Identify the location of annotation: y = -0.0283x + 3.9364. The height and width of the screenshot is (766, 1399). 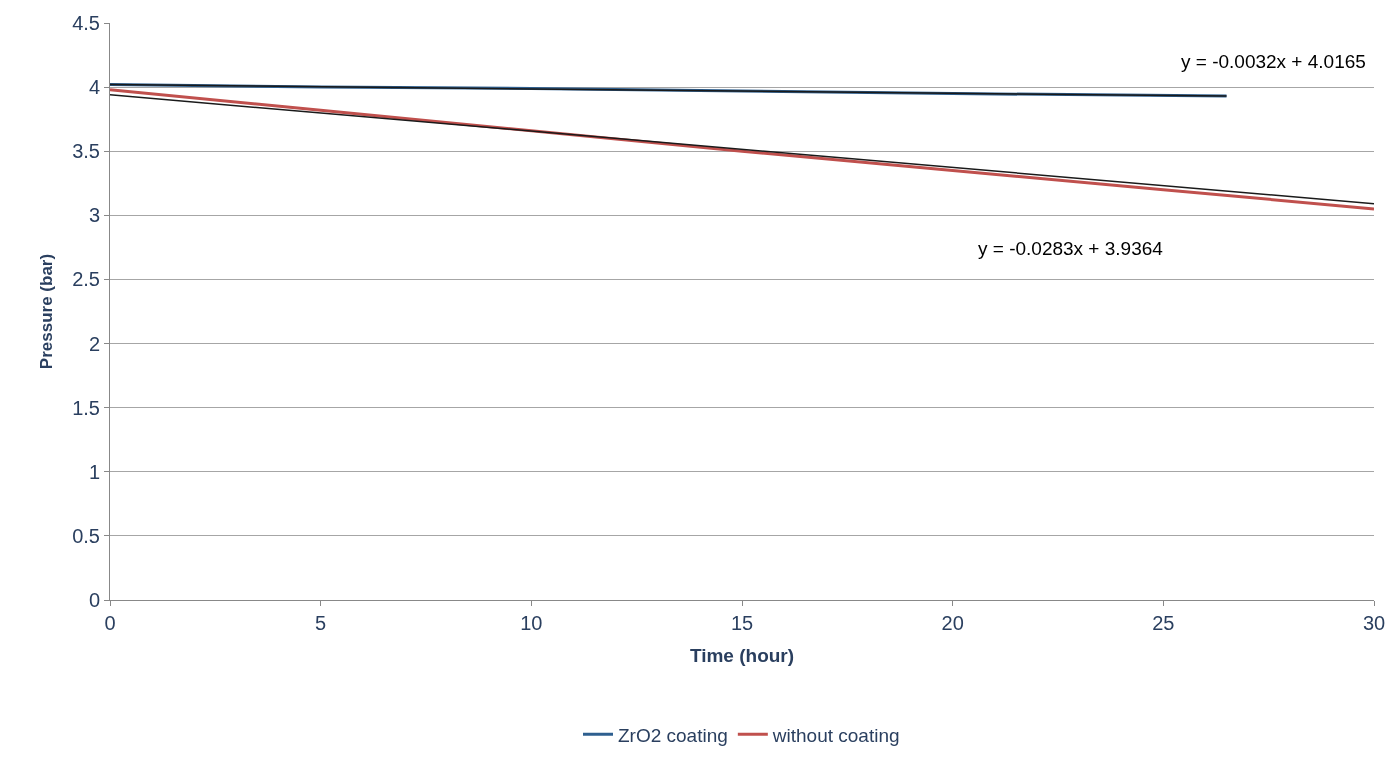
(1071, 248).